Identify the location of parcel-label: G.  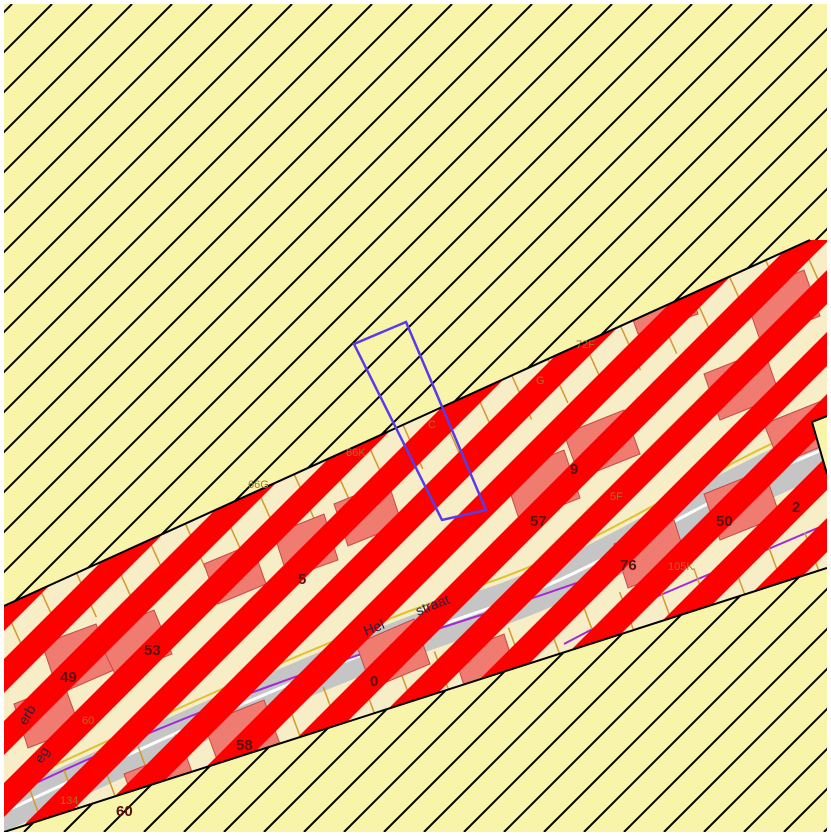
(540, 381).